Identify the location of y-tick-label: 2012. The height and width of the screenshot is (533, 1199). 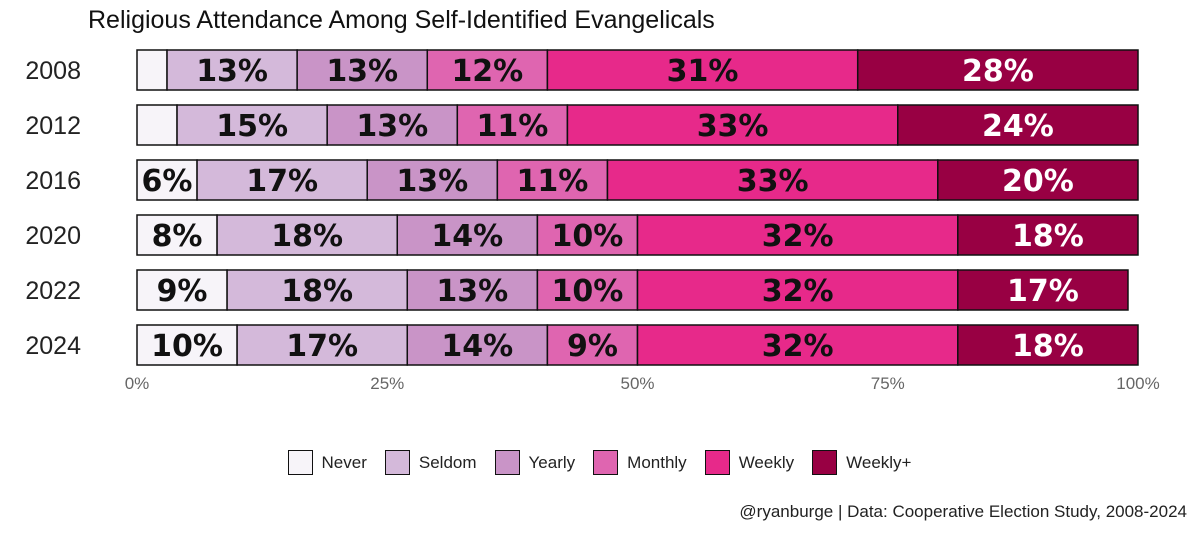
(53, 126).